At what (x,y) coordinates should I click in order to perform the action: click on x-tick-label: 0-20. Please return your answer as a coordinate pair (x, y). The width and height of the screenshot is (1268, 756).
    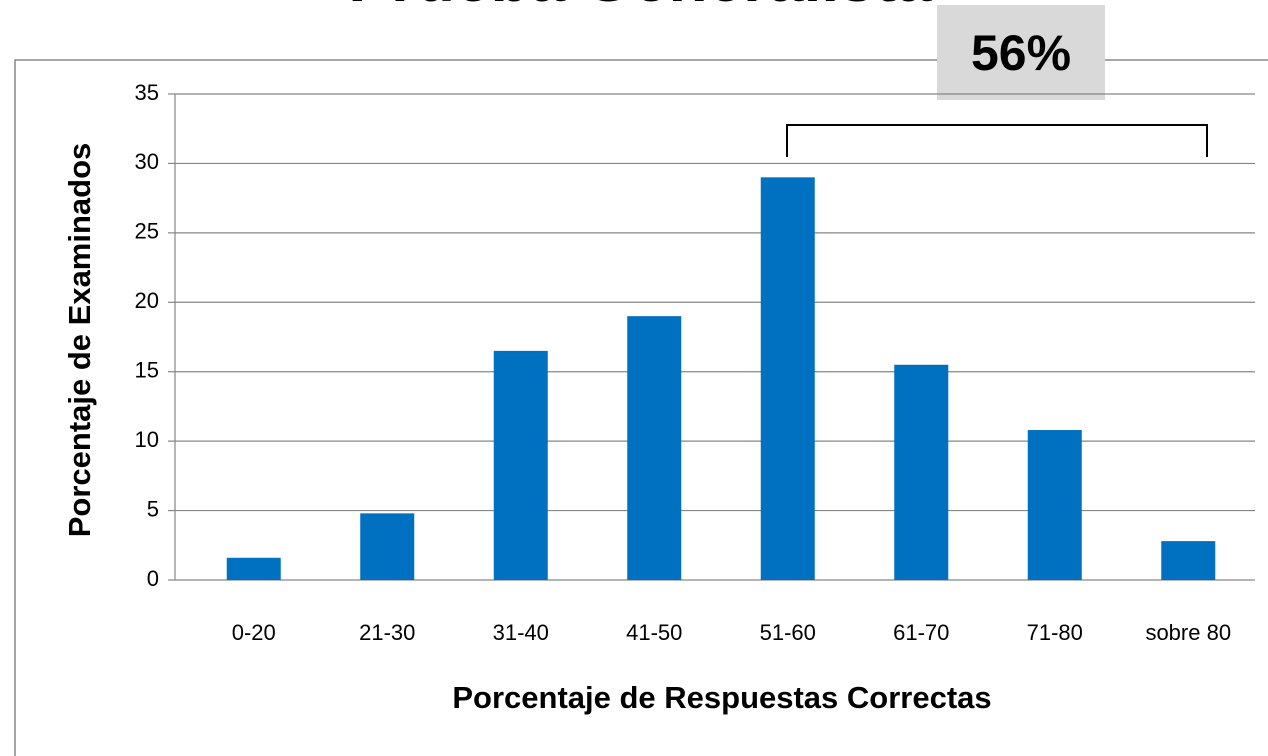
    Looking at the image, I should click on (254, 632).